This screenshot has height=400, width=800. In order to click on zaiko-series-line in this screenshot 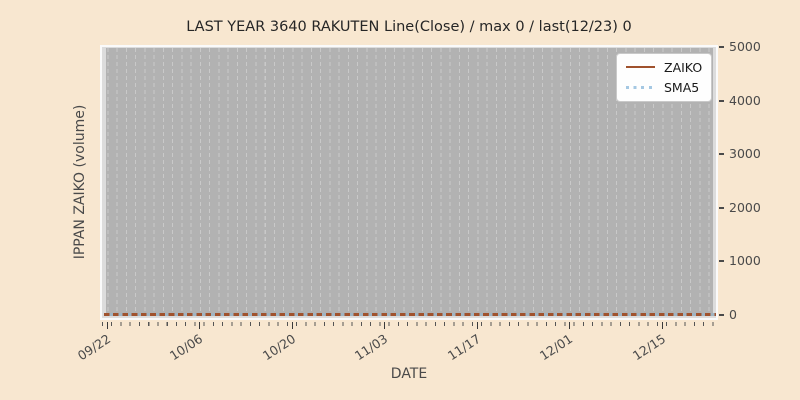, I will do `click(410, 314)`.